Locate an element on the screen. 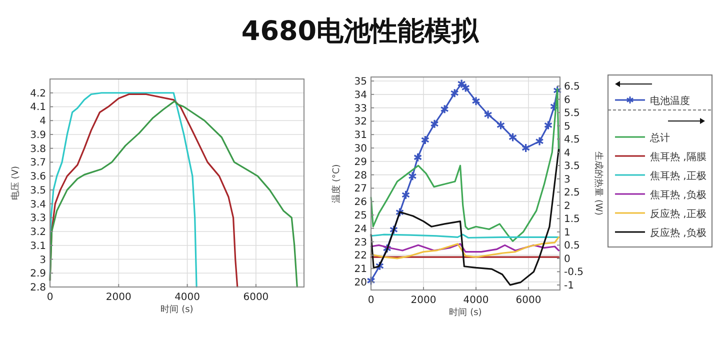 Image resolution: width=720 pixels, height=341 pixels. y-tick-label: 35 is located at coordinates (360, 82).